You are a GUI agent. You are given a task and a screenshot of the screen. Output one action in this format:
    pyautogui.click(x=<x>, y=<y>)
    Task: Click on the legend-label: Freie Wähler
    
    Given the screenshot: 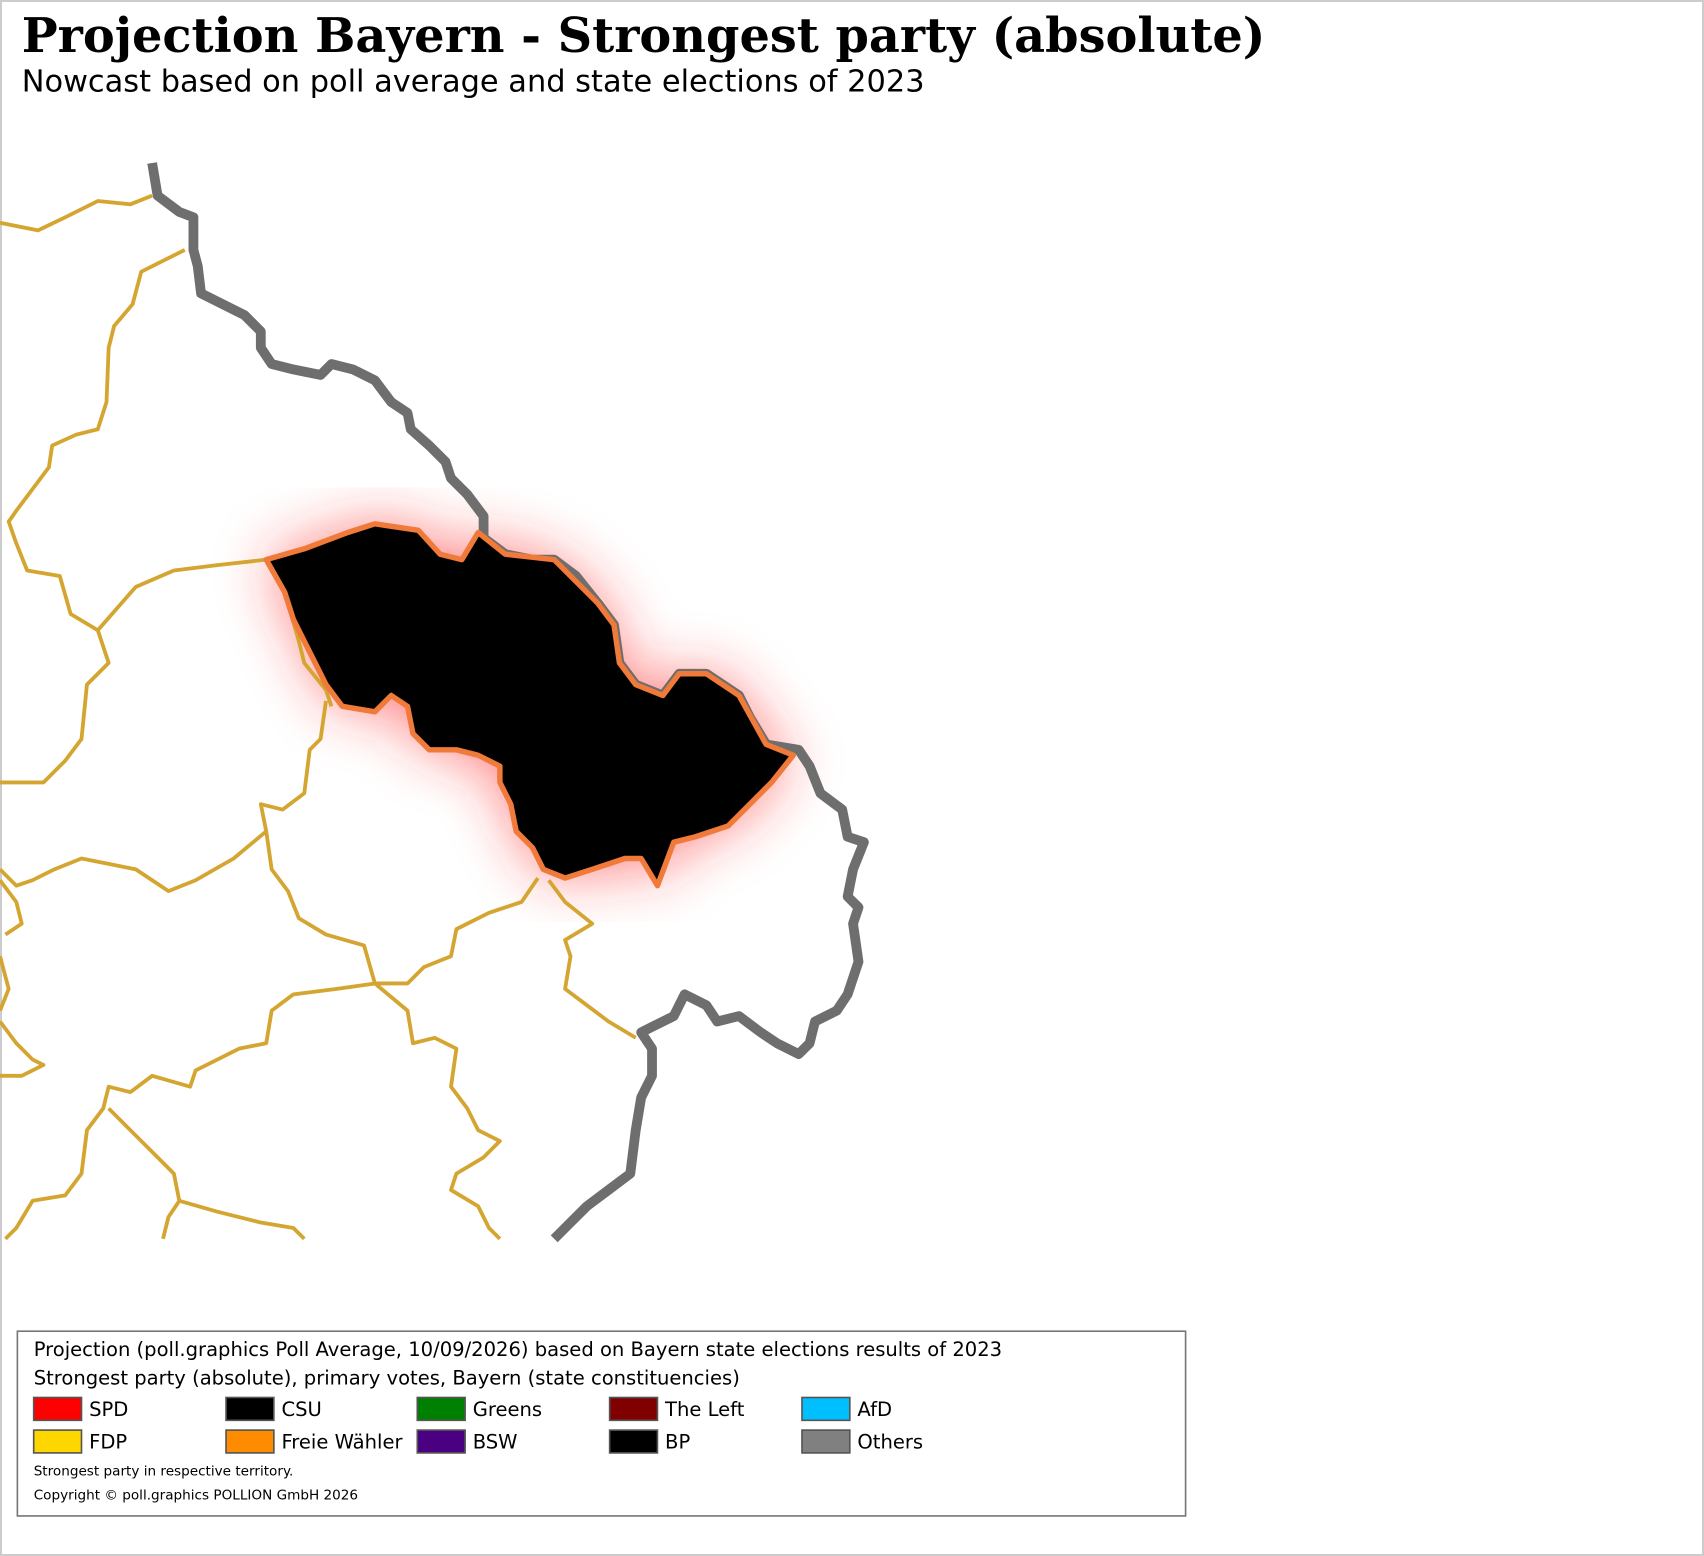 What is the action you would take?
    pyautogui.click(x=342, y=1442)
    